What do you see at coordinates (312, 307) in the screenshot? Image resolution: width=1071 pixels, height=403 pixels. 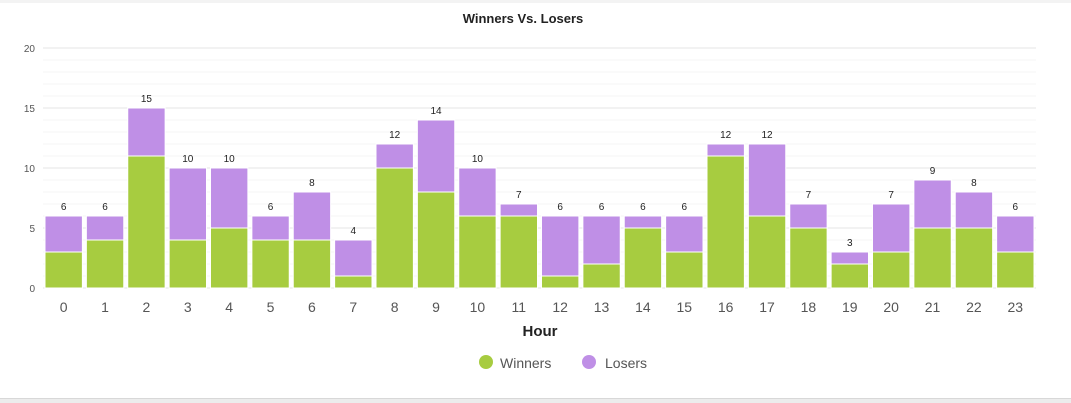 I see `x-tick-label: 6` at bounding box center [312, 307].